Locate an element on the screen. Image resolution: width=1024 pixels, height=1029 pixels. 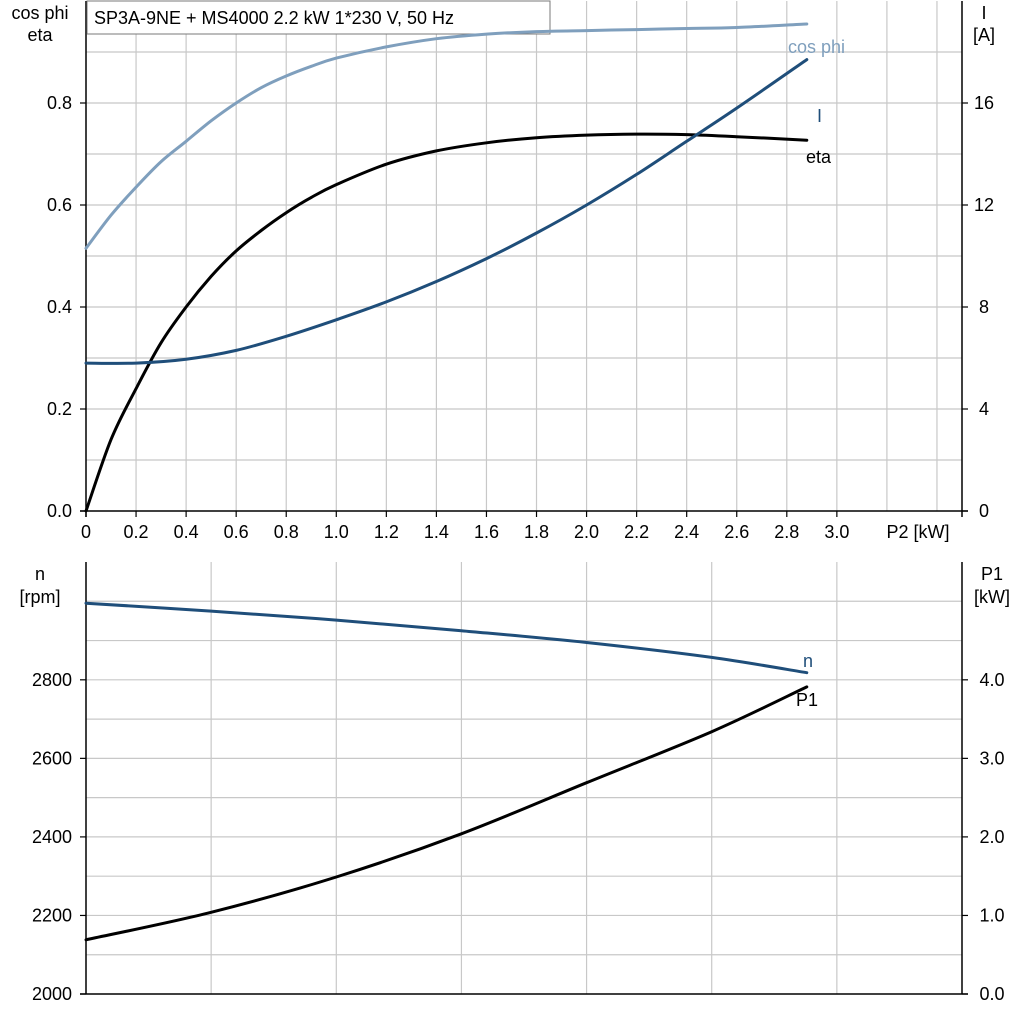
y-left-tick-label: 2800 is located at coordinates (52, 680).